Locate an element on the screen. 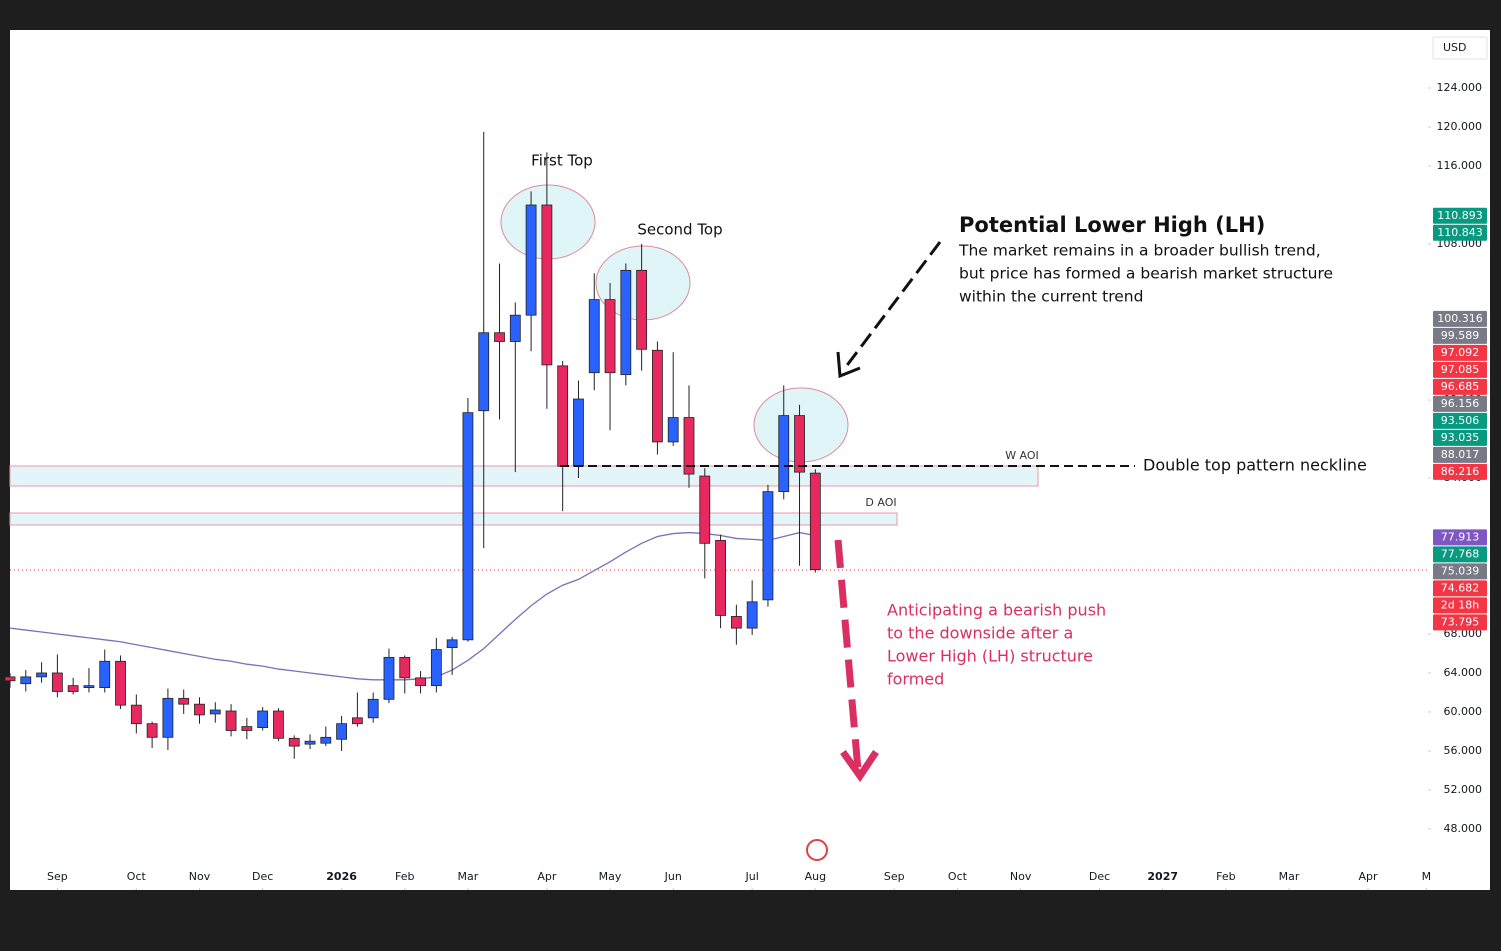 The image size is (1501, 951). price-badge-label: 88.017 is located at coordinates (1460, 454).